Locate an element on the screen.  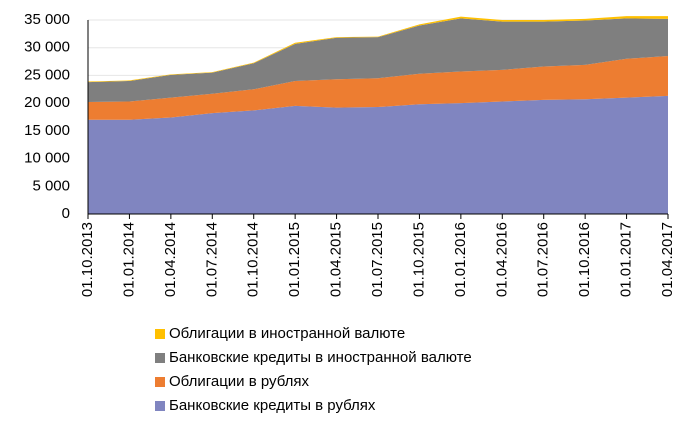
y-tick-label: 5 000 is located at coordinates (51, 185).